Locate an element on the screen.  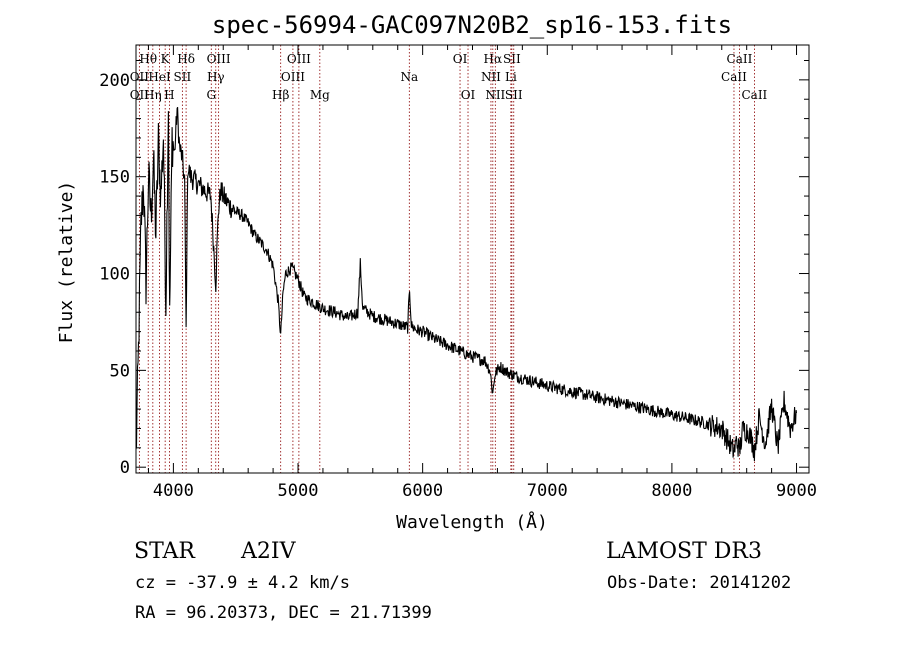
spectral-line-label: Hα is located at coordinates (493, 59).